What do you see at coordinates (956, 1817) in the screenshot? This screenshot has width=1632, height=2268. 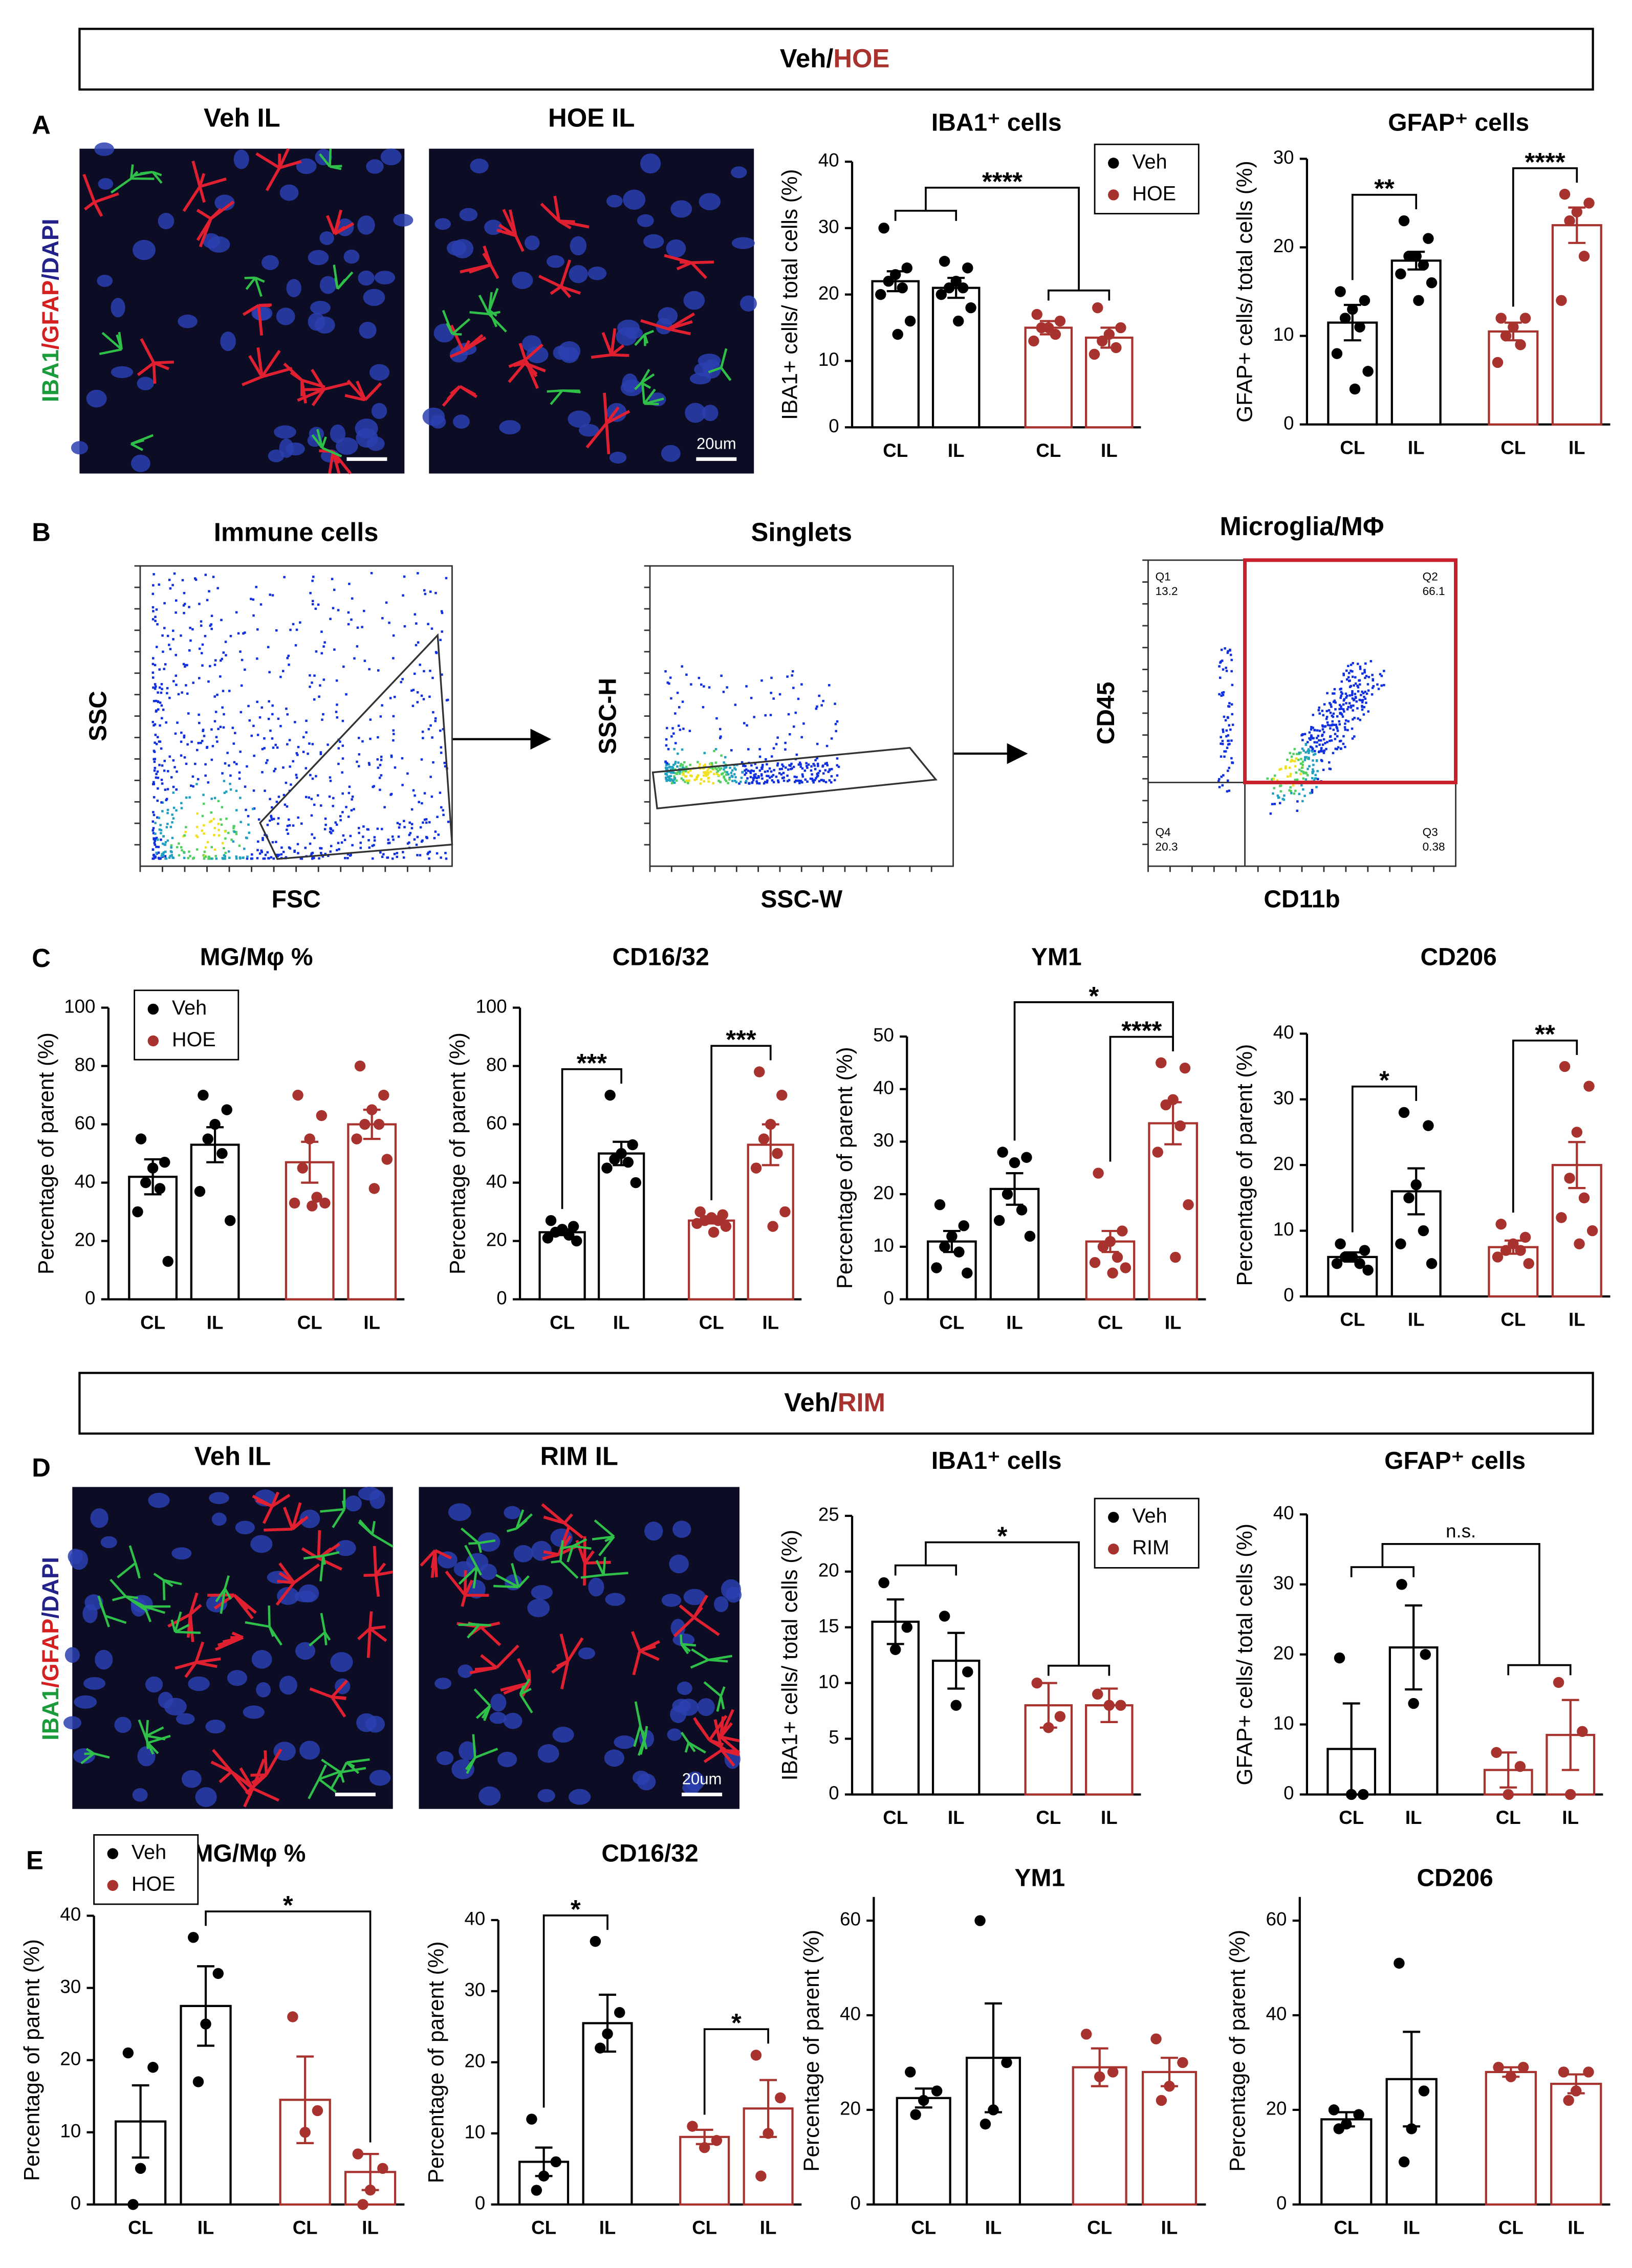 I see `x-tick-label: IL` at bounding box center [956, 1817].